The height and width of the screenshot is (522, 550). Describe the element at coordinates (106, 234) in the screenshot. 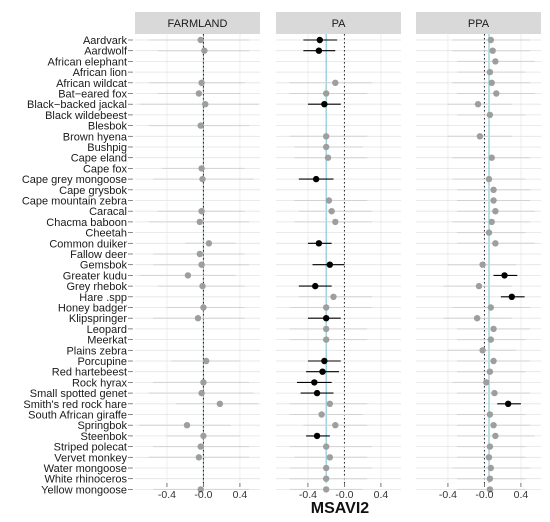

I see `species-label: Cheetah` at that location.